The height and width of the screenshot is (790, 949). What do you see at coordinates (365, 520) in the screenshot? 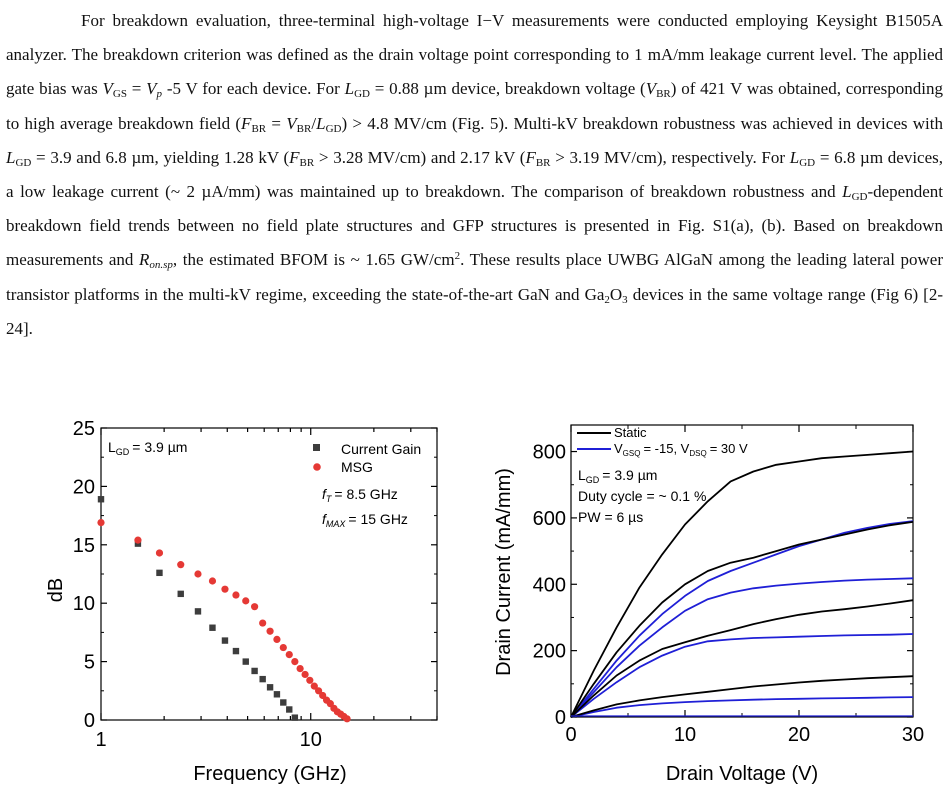
I see `rf-annotation-fmax: fMAX = 15 GHz` at bounding box center [365, 520].